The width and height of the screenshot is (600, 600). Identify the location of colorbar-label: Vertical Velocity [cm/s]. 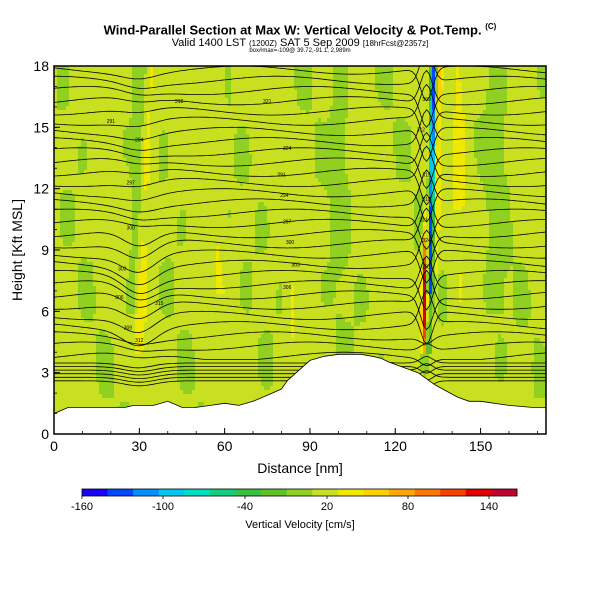
(299, 525).